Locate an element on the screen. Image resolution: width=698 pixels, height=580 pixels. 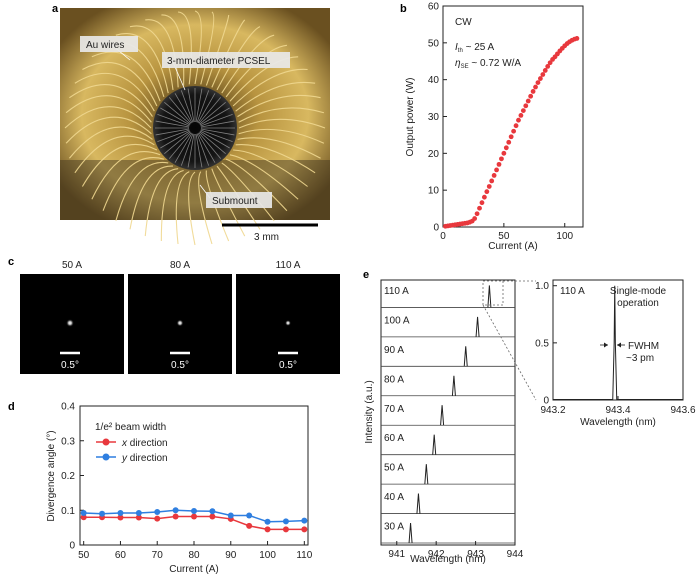
ei-ytick-label: 0 is located at coordinates (546, 401).